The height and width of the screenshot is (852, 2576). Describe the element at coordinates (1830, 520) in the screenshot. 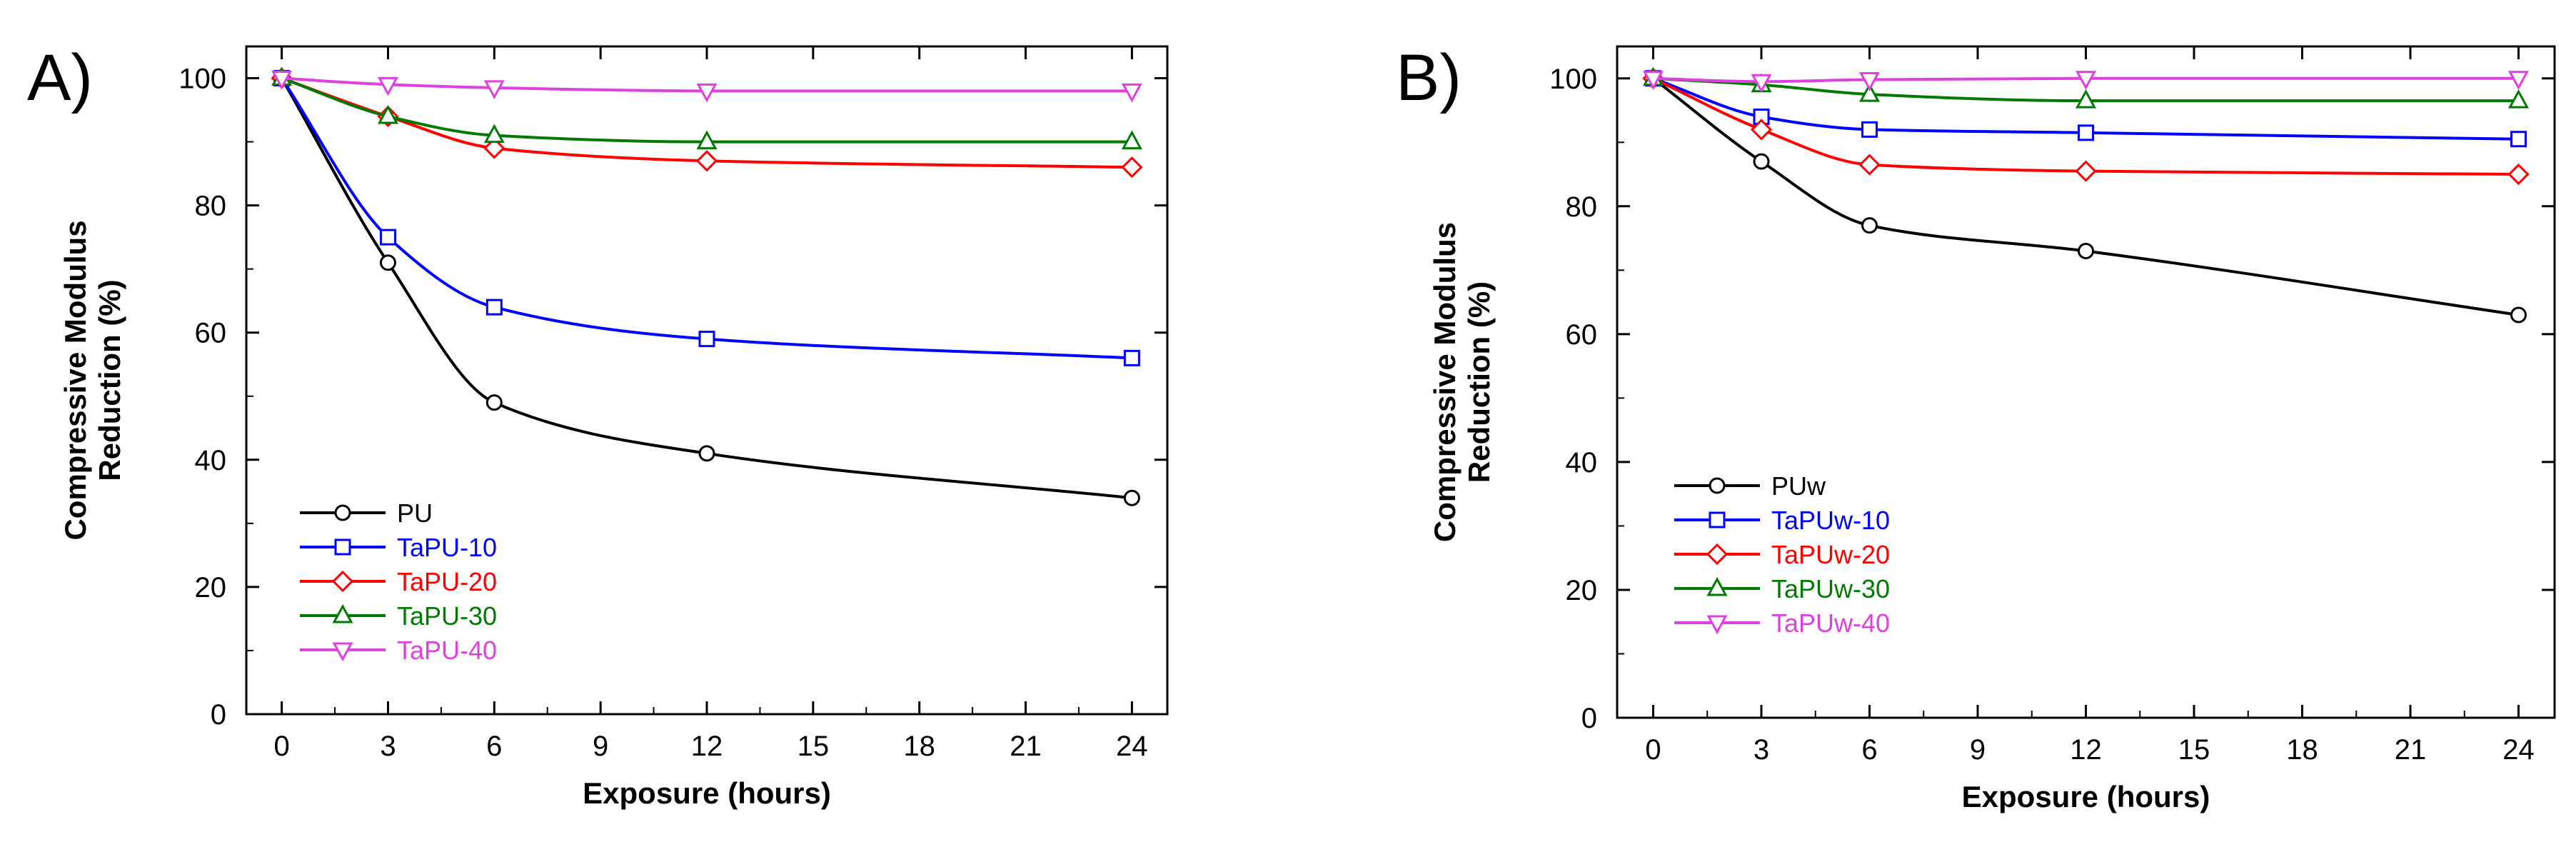

I see `legend-label: TaPUw-10` at that location.